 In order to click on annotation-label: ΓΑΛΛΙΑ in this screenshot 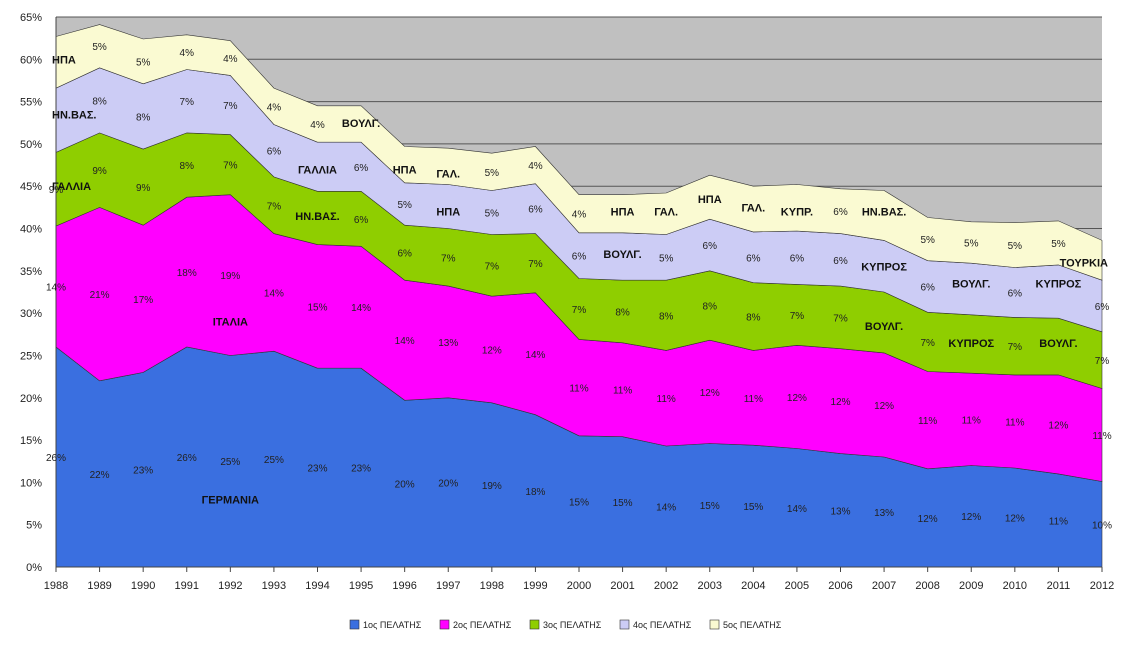, I will do `click(71, 187)`.